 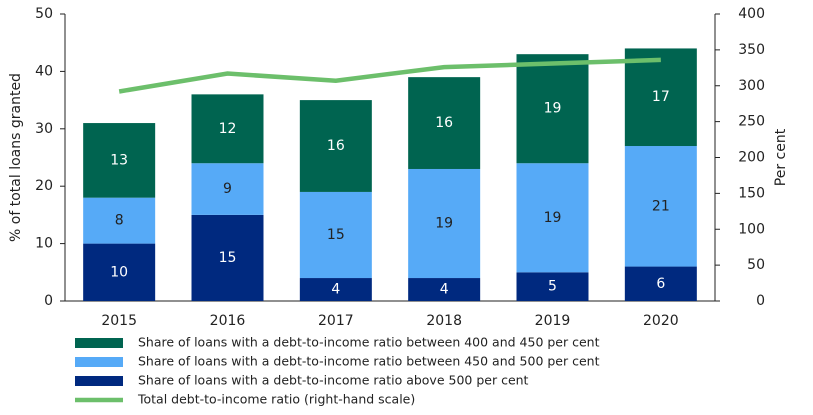 What do you see at coordinates (751, 14) in the screenshot?
I see `y2-tick-label: 400` at bounding box center [751, 14].